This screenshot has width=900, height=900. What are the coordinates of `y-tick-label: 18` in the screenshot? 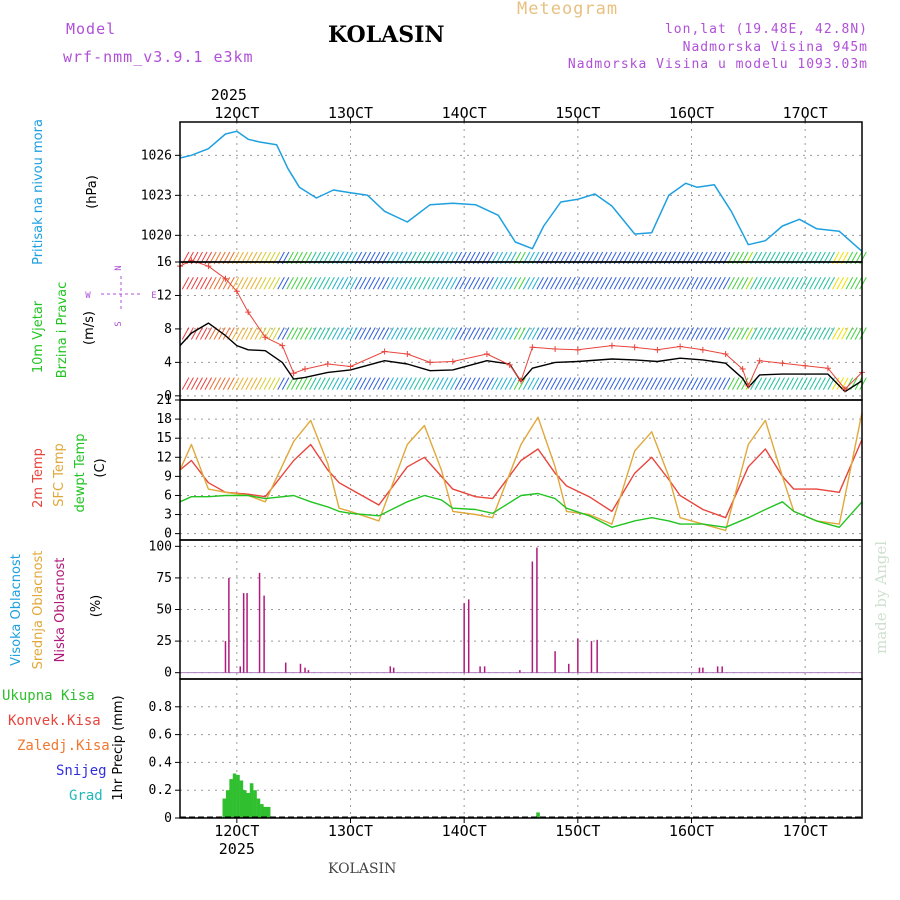 It's located at (164, 419).